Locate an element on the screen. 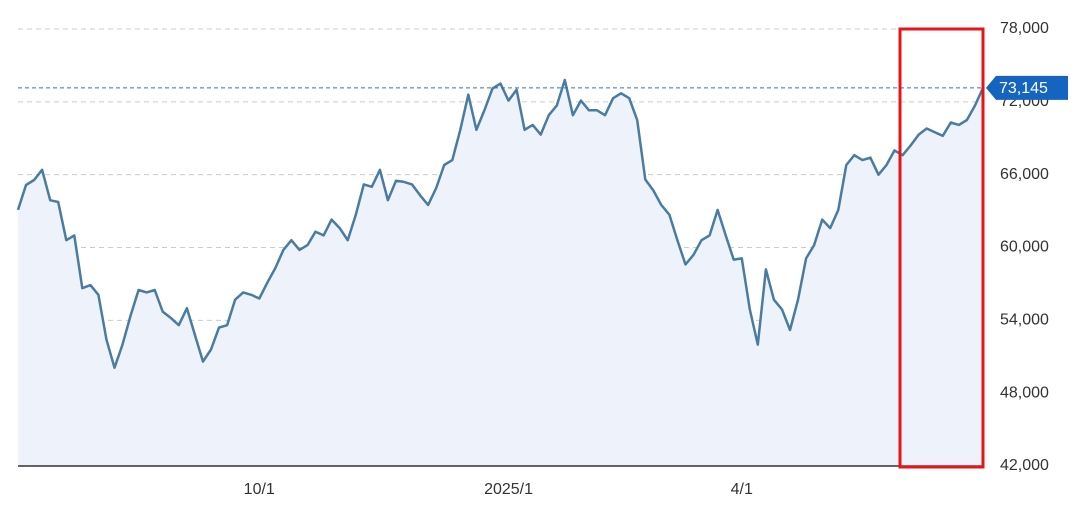 Image resolution: width=1080 pixels, height=513 pixels. highlight-box is located at coordinates (941, 248).